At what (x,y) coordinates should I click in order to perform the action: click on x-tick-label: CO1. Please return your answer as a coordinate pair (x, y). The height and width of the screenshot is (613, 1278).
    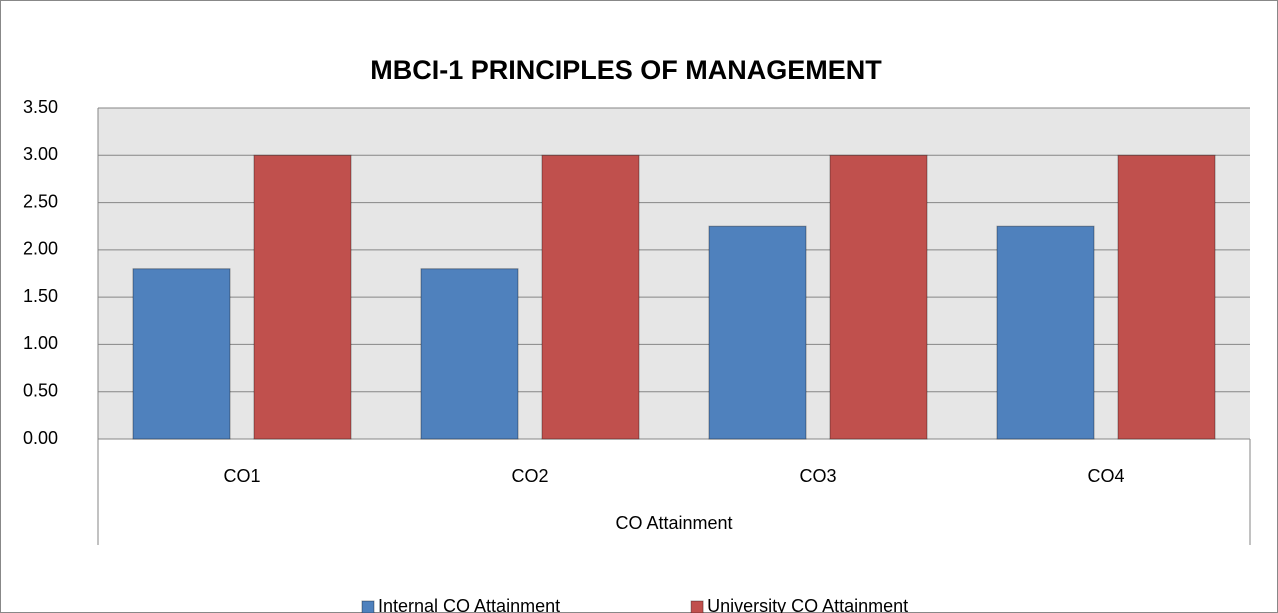
    Looking at the image, I should click on (241, 476).